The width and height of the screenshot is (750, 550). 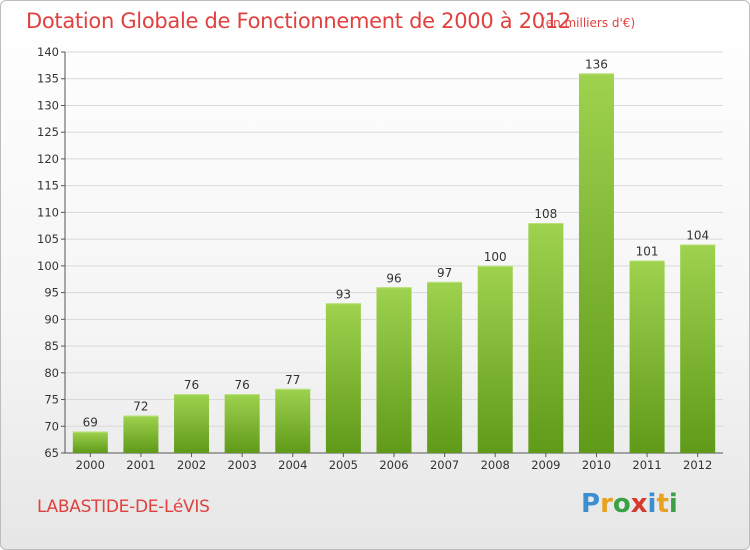 I want to click on city-name: LABASTIDE-DE-LéVIS, so click(x=123, y=507).